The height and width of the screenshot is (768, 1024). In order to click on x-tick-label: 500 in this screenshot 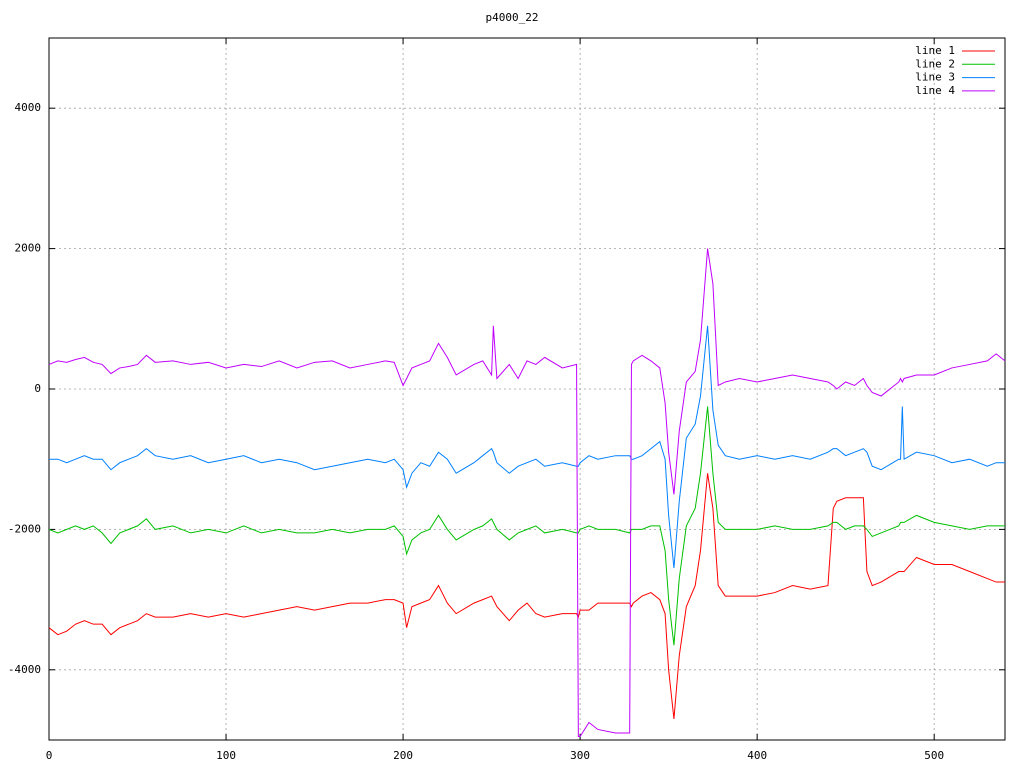, I will do `click(934, 755)`.